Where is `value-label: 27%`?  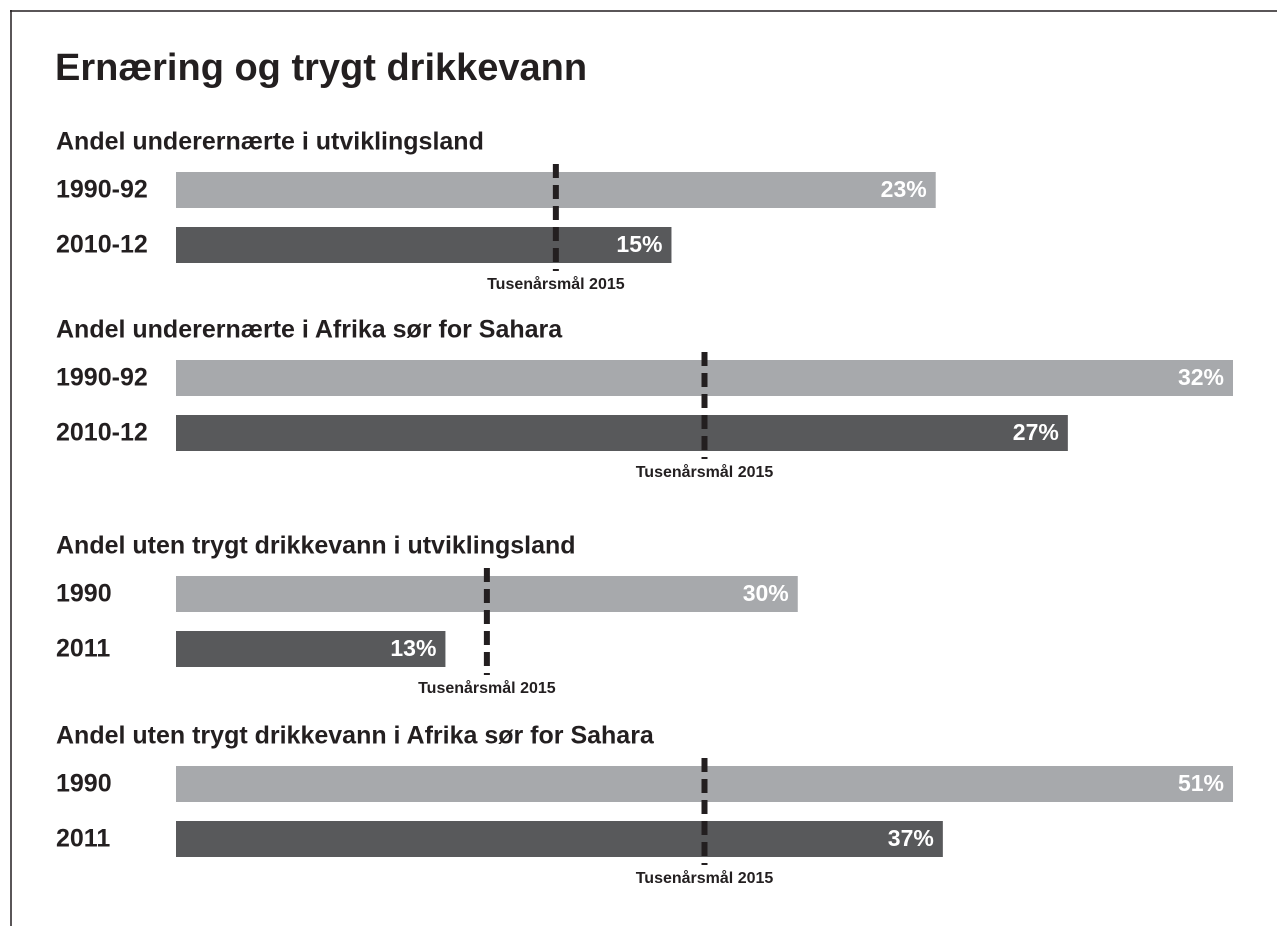 value-label: 27% is located at coordinates (1036, 432).